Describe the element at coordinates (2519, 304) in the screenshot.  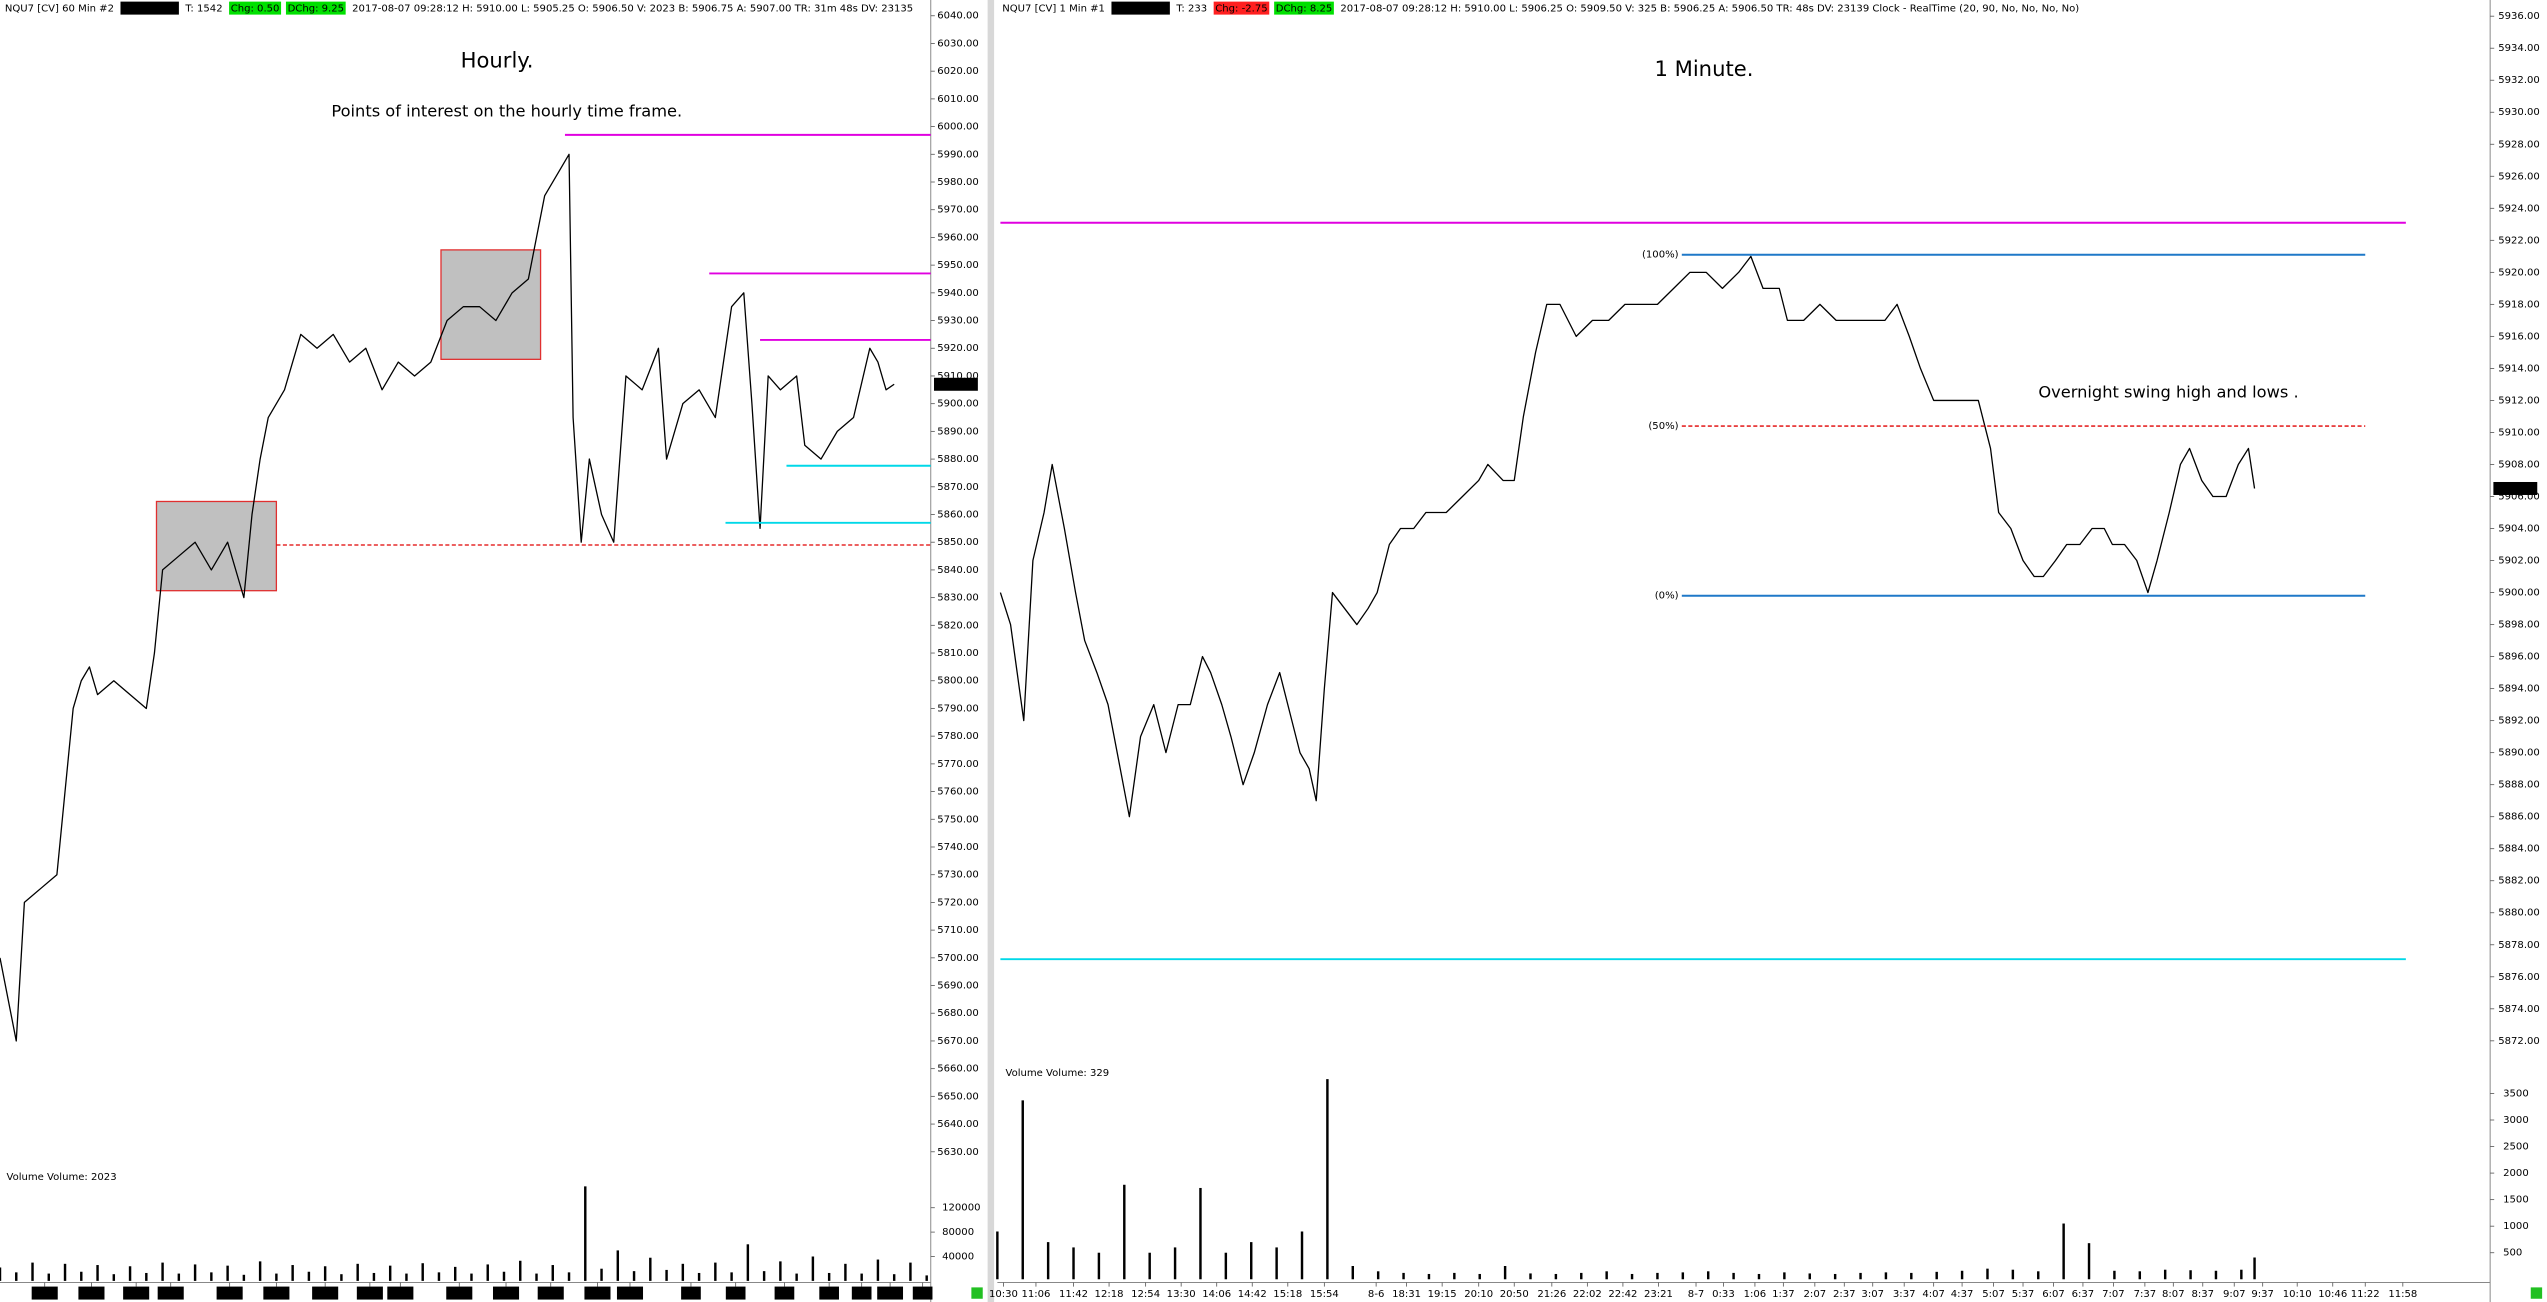
I see `y-tick-label: 5918.00` at that location.